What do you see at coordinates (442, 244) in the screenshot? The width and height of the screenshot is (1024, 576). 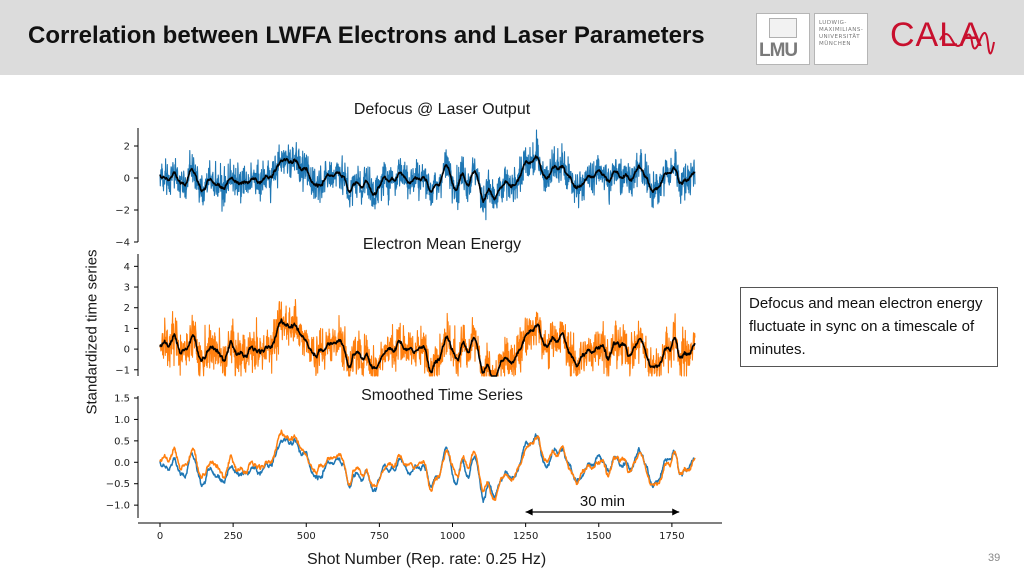 I see `panel-title-1: Electron Mean Energy` at bounding box center [442, 244].